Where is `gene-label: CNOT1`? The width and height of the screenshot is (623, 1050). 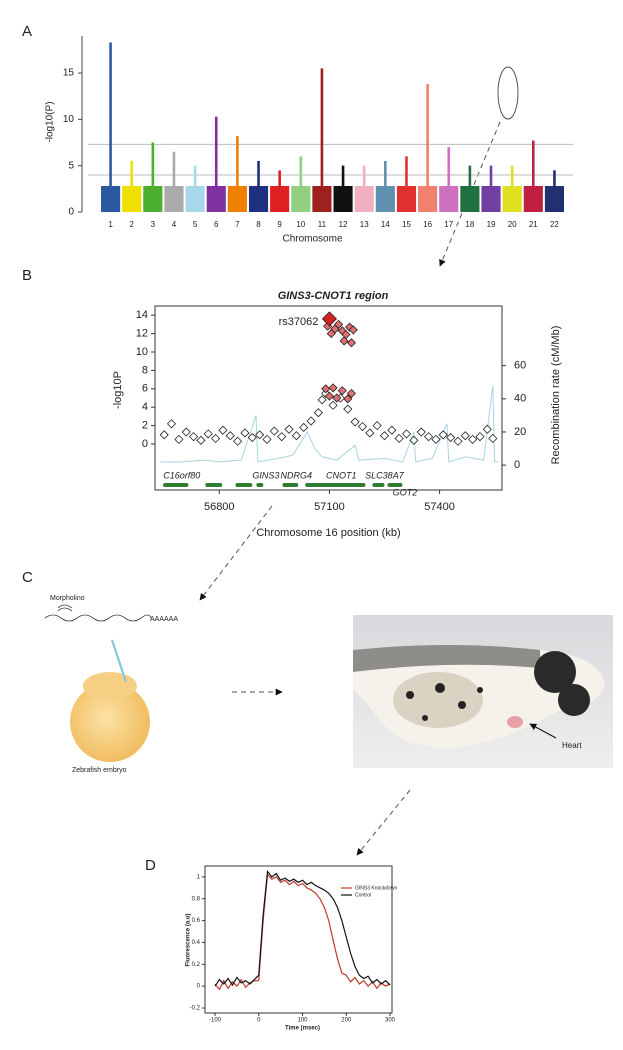 gene-label: CNOT1 is located at coordinates (341, 475).